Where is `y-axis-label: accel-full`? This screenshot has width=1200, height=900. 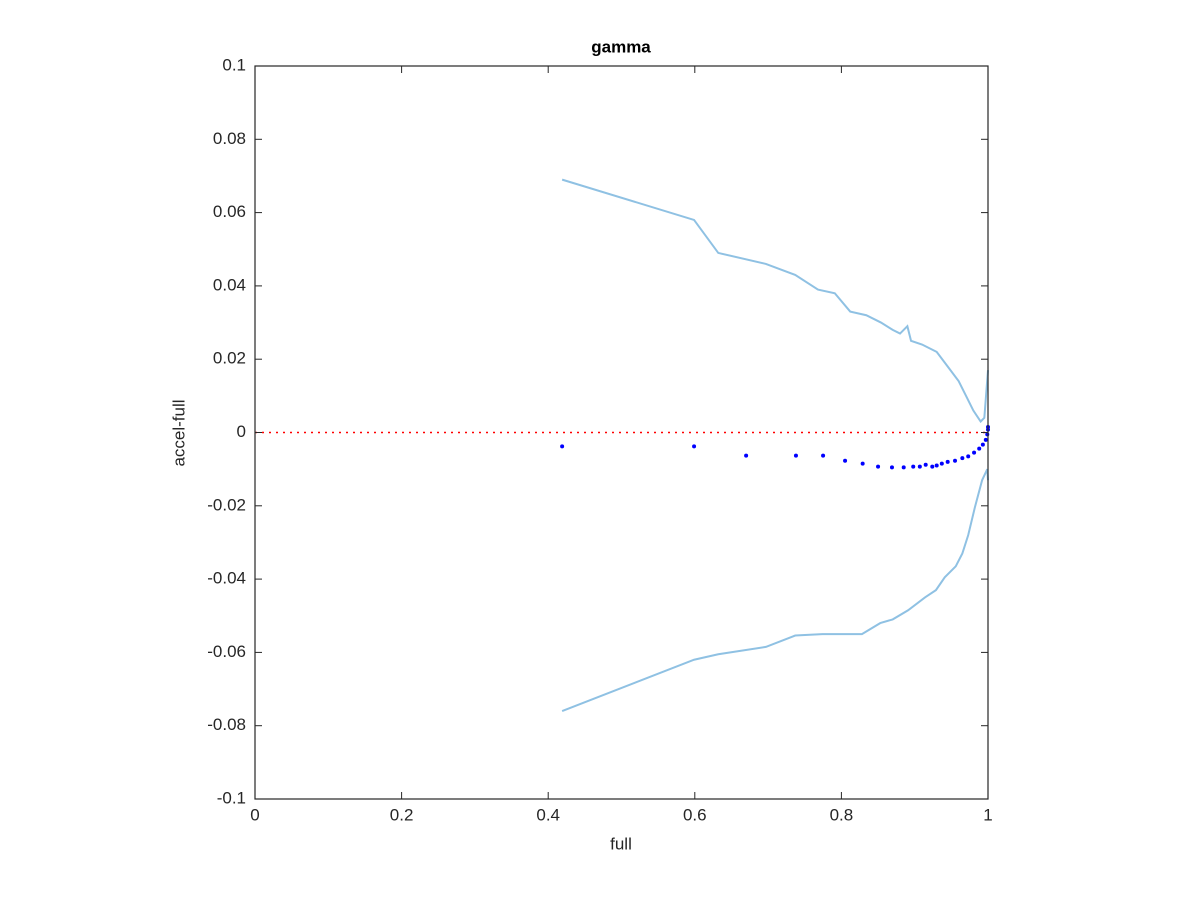
y-axis-label: accel-full is located at coordinates (178, 432).